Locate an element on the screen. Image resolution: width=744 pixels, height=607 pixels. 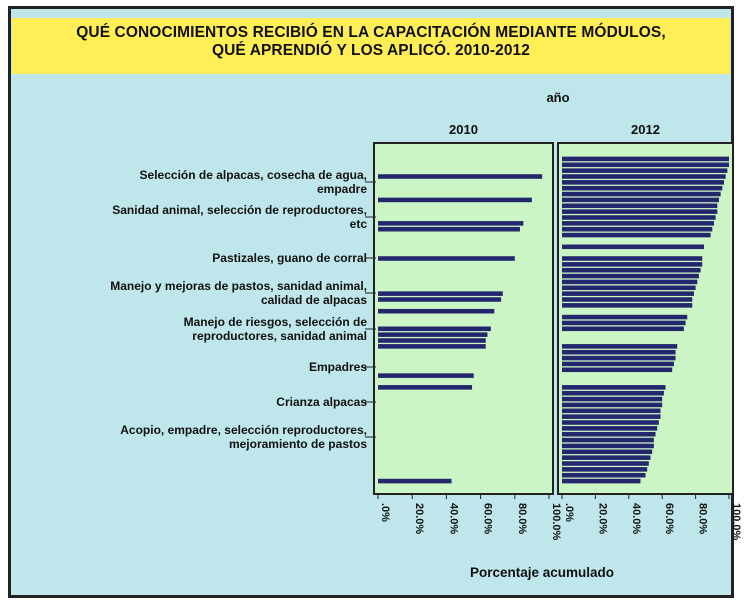
x-axis-label: Porcentaje acumulado is located at coordinates (542, 572).